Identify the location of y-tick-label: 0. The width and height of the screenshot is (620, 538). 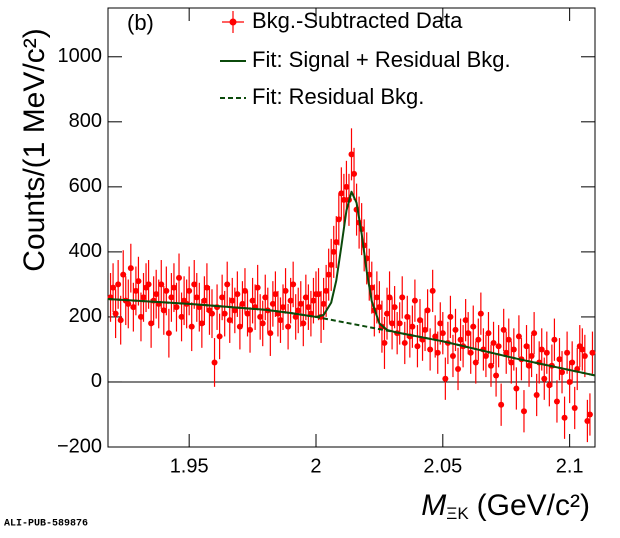
(96, 381).